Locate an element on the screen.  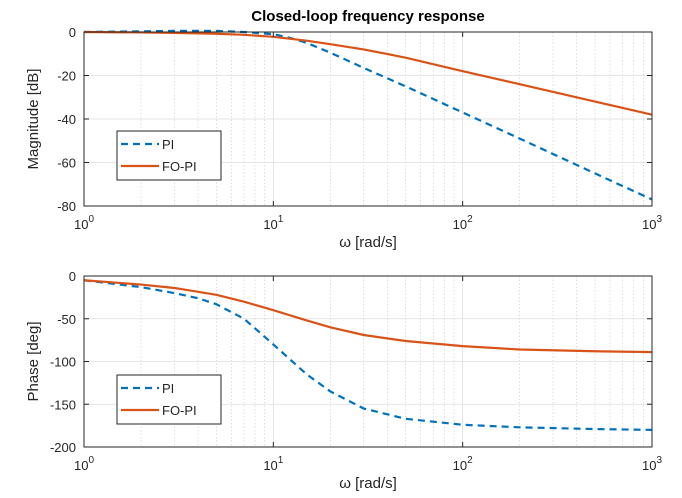
y-axis-label: Phase [deg] is located at coordinates (33, 361).